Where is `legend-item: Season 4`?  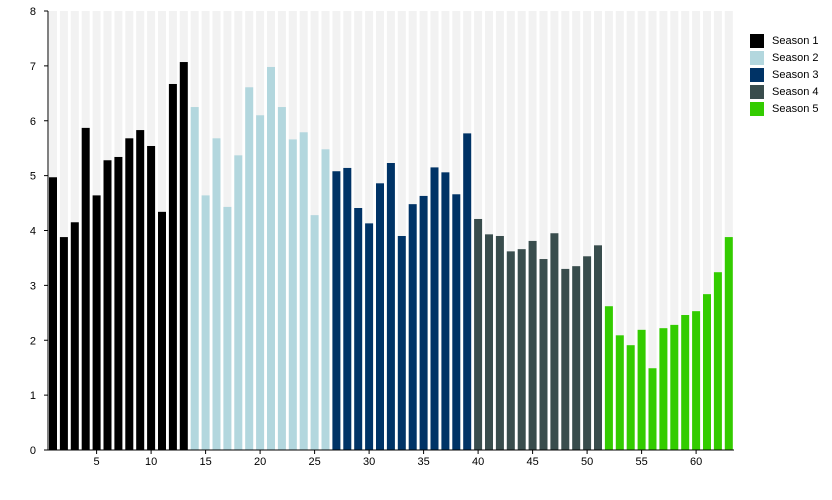
legend-item: Season 4 is located at coordinates (784, 92).